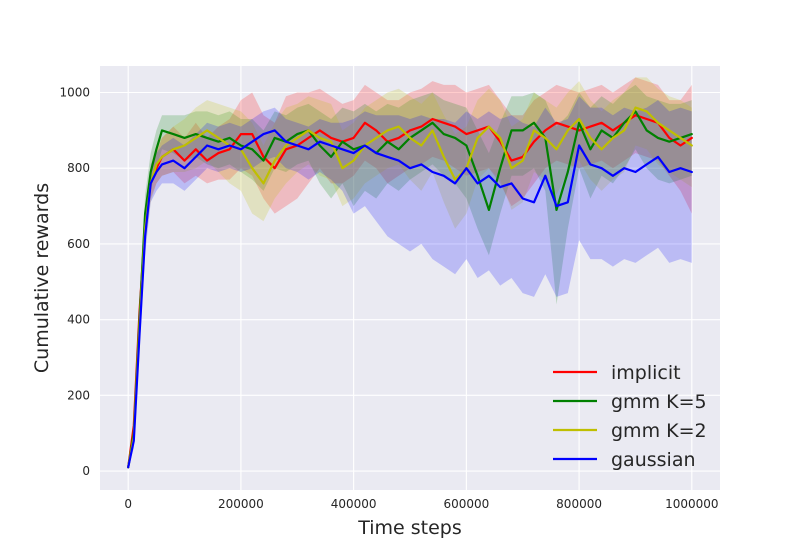  Describe the element at coordinates (653, 460) in the screenshot. I see `legend-label: gaussian` at that location.